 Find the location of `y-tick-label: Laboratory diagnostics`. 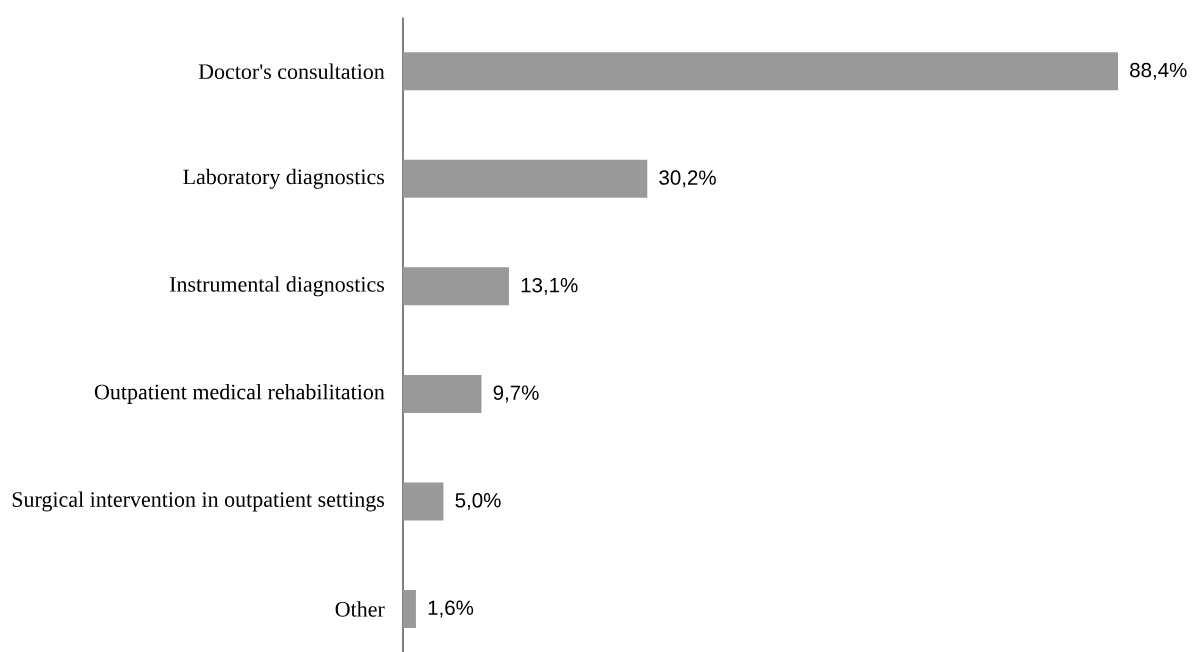

y-tick-label: Laboratory diagnostics is located at coordinates (284, 178).